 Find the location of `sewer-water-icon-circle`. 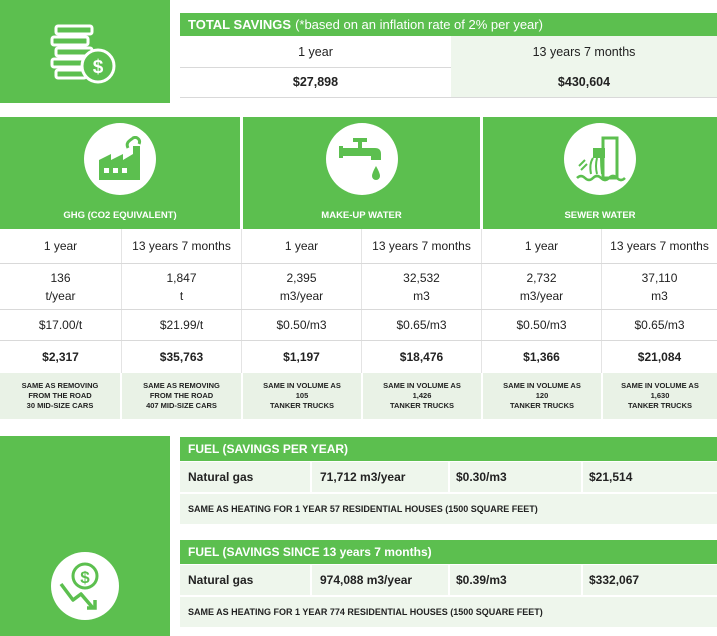

sewer-water-icon-circle is located at coordinates (600, 159).